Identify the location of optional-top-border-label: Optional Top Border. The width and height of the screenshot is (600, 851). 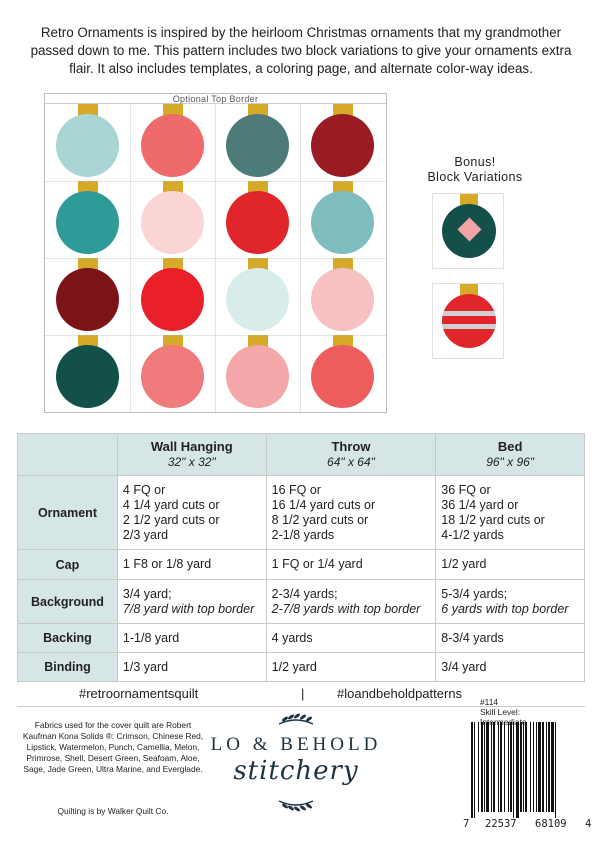
(215, 99).